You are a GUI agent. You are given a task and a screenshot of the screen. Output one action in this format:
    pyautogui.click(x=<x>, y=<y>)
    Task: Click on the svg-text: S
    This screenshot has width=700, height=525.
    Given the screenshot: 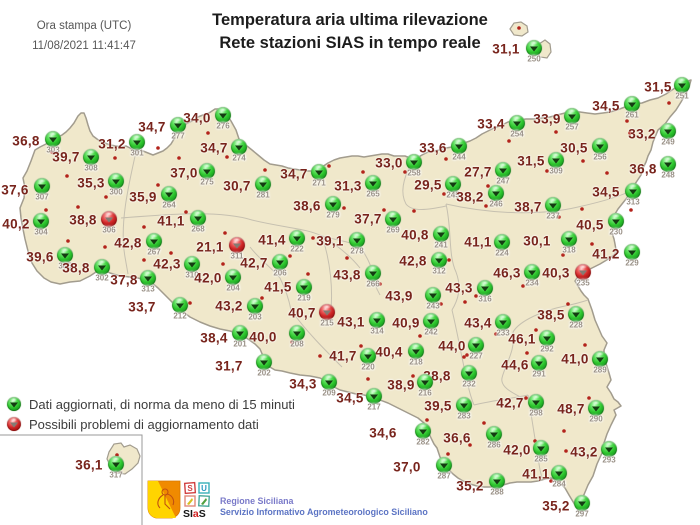 What is the action you would take?
    pyautogui.click(x=190, y=488)
    